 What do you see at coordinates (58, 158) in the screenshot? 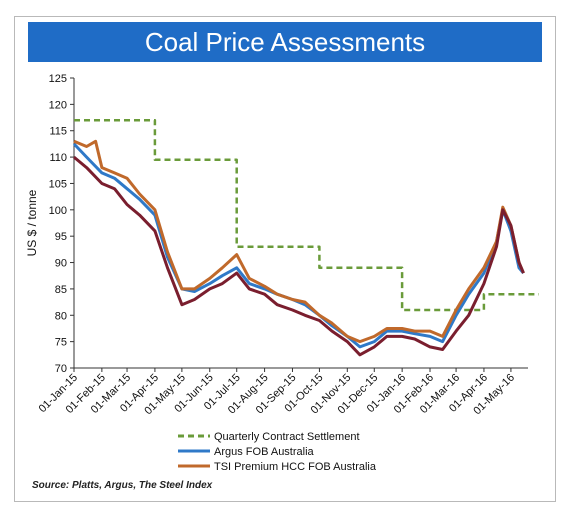
I see `y-tick-label: 110` at bounding box center [58, 158].